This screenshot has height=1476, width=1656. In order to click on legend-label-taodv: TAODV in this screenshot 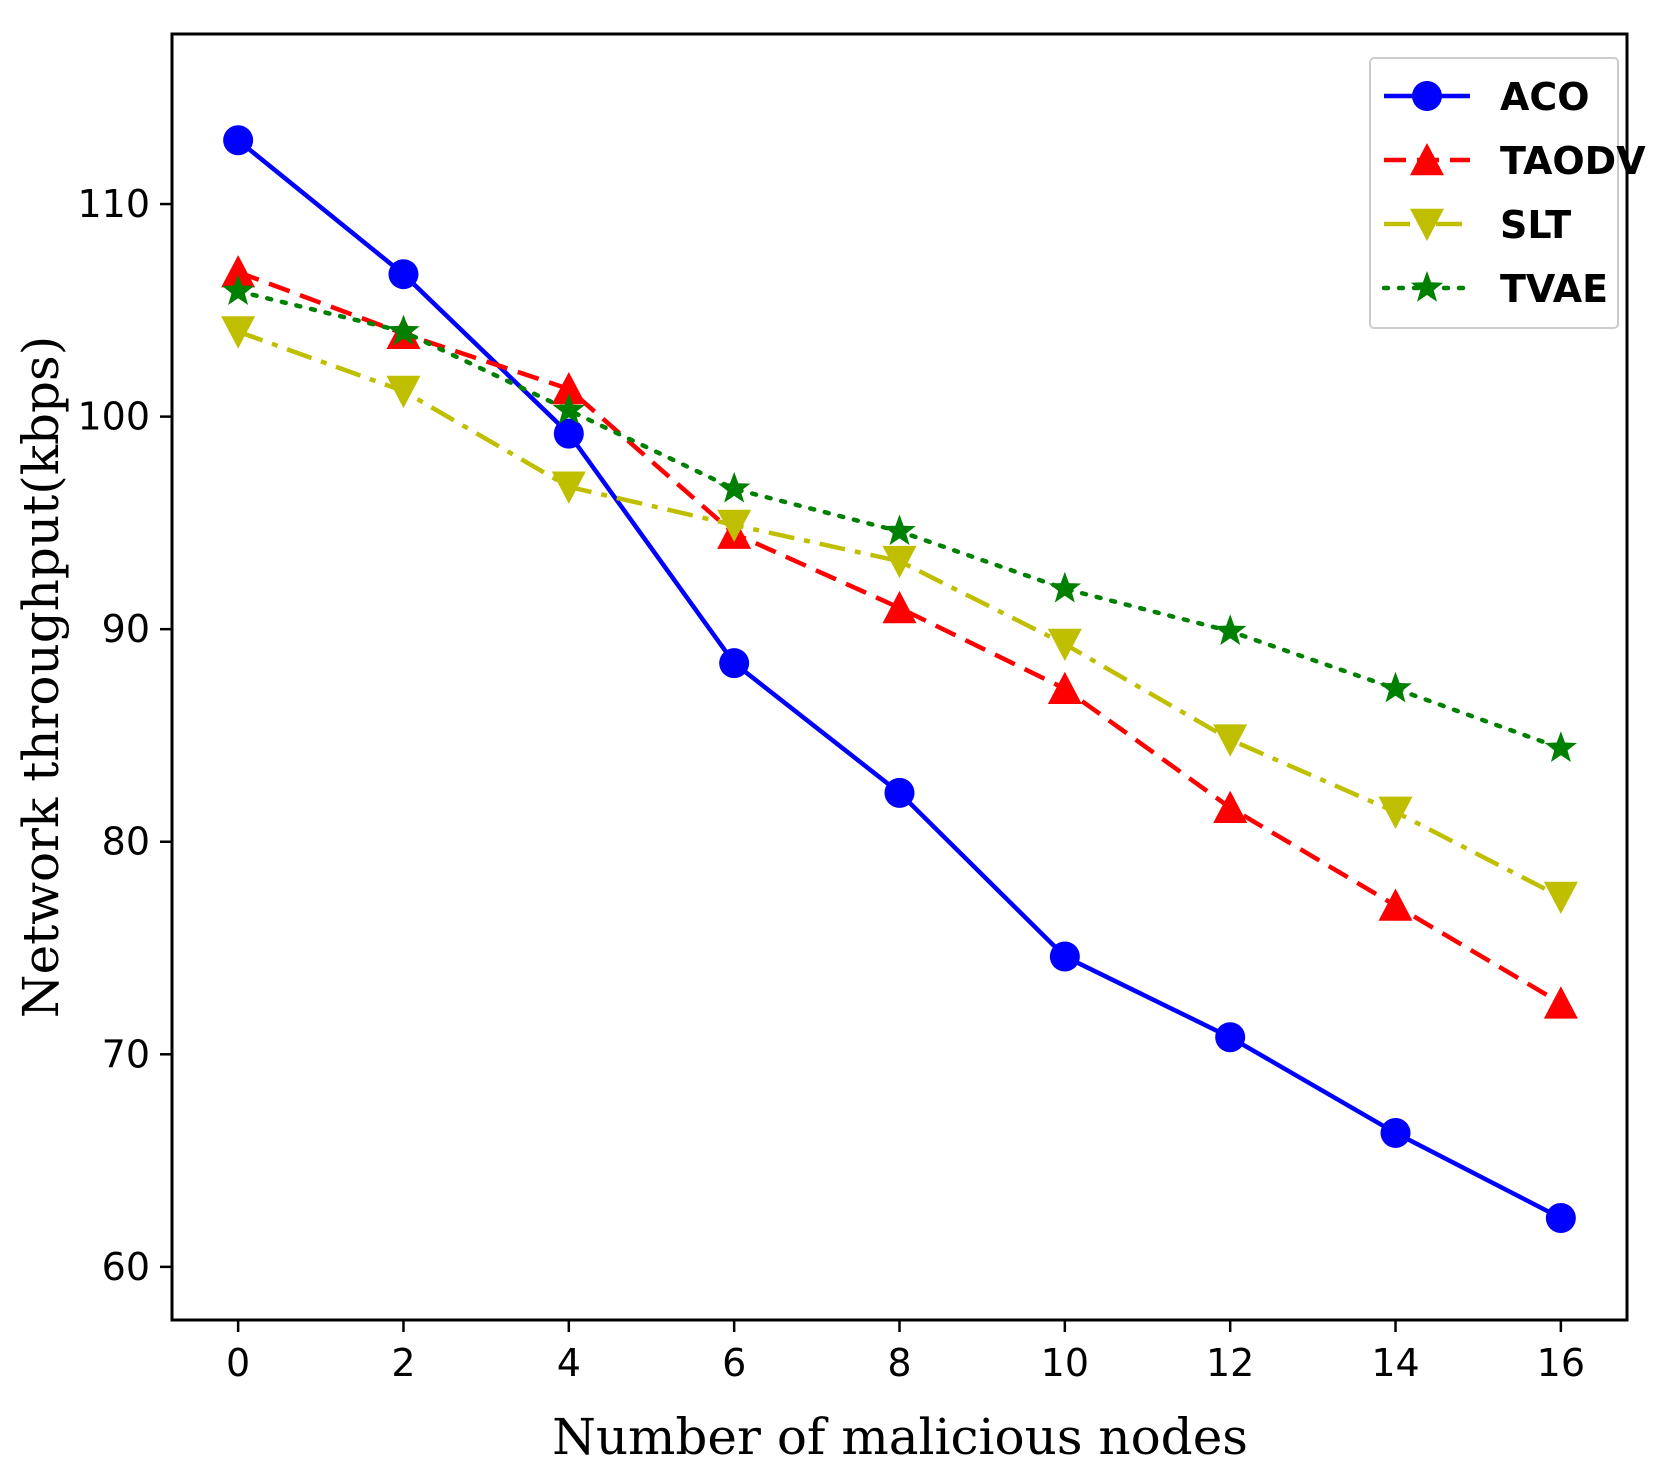, I will do `click(1573, 161)`.